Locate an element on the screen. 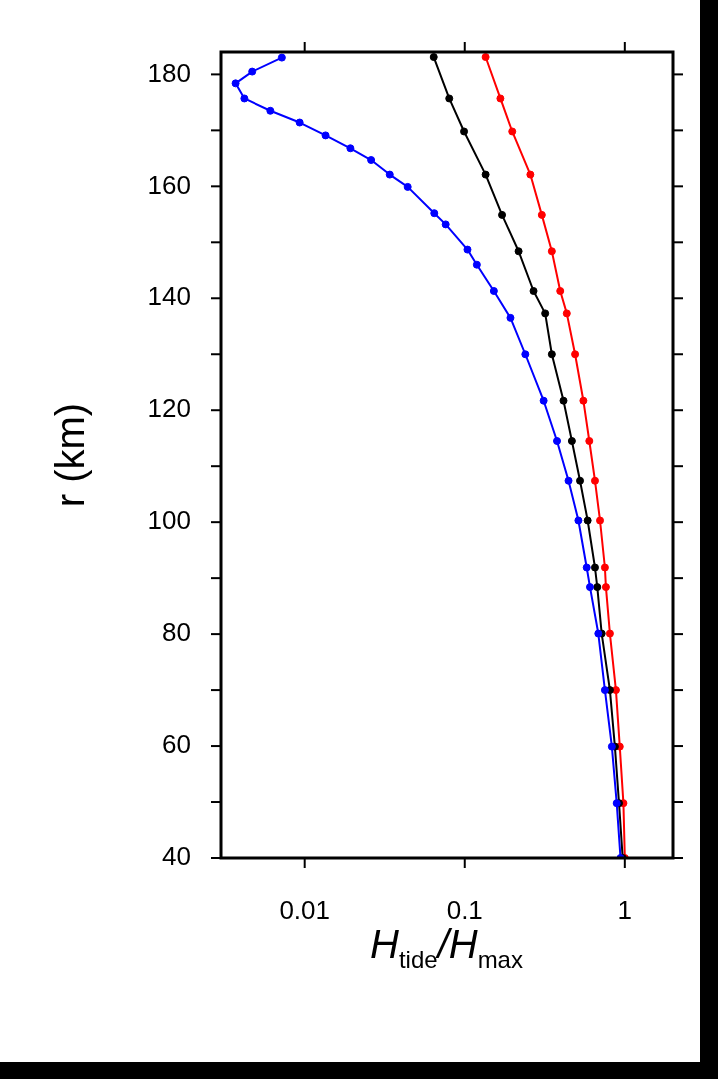 The image size is (718, 1079). x-axis-title: H$_{tide}$/H$_{max}$ is located at coordinates (446, 947).